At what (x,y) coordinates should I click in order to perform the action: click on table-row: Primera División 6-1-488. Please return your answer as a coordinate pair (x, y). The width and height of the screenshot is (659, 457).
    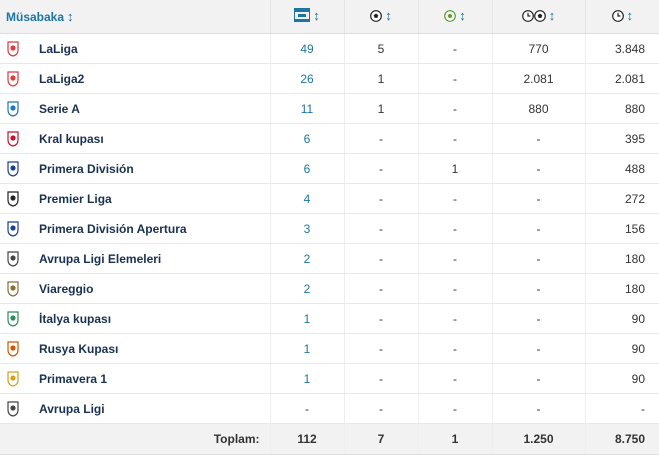
    Looking at the image, I should click on (329, 168).